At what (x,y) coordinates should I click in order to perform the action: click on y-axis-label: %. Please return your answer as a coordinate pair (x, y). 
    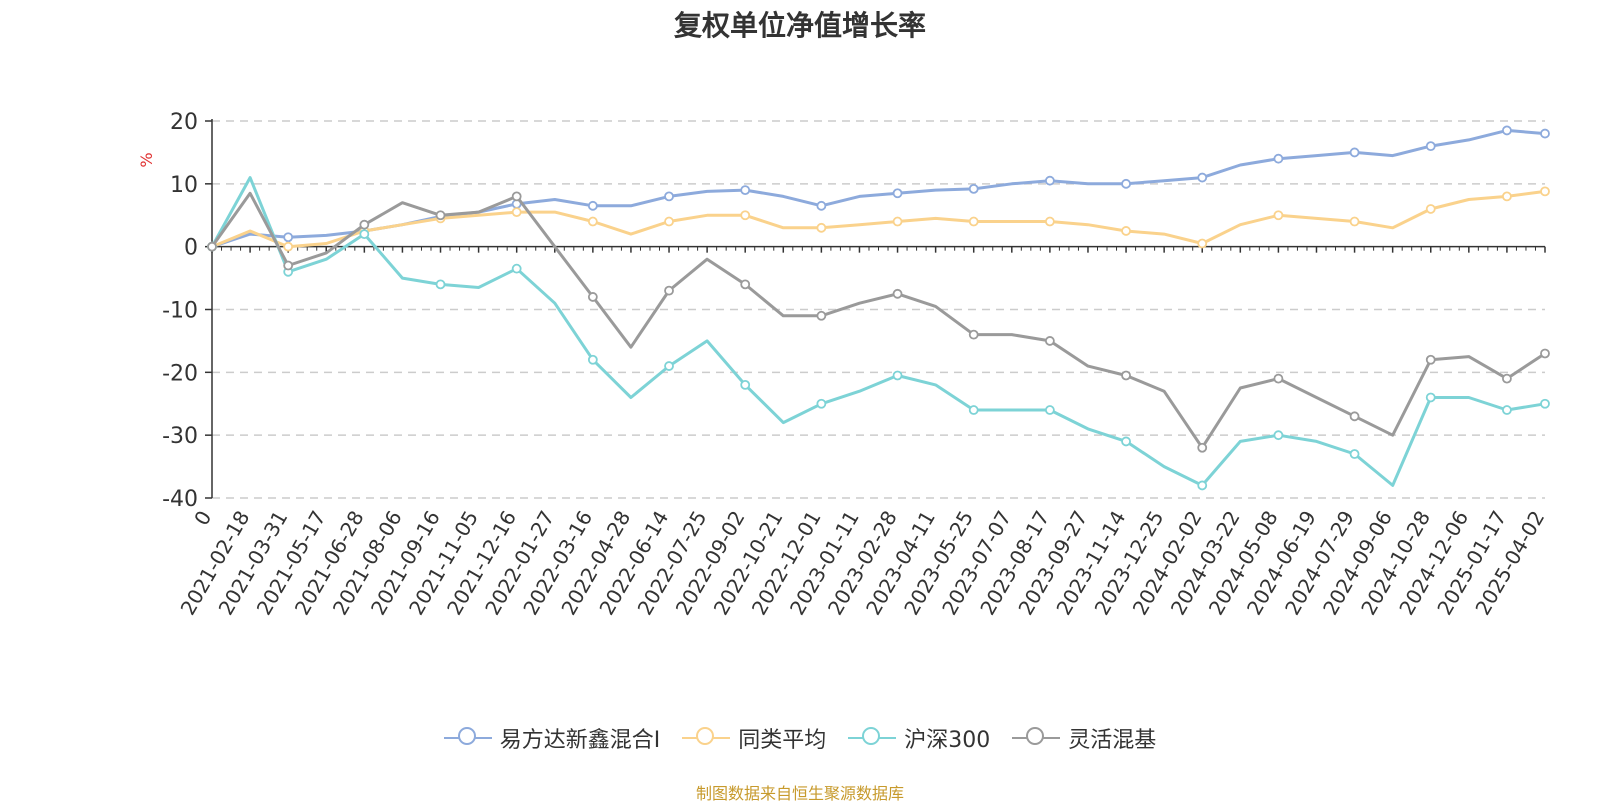
    Looking at the image, I should click on (146, 159).